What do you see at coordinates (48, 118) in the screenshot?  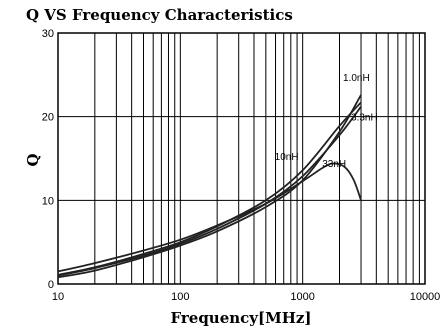 I see `y-tick-label: 20` at bounding box center [48, 118].